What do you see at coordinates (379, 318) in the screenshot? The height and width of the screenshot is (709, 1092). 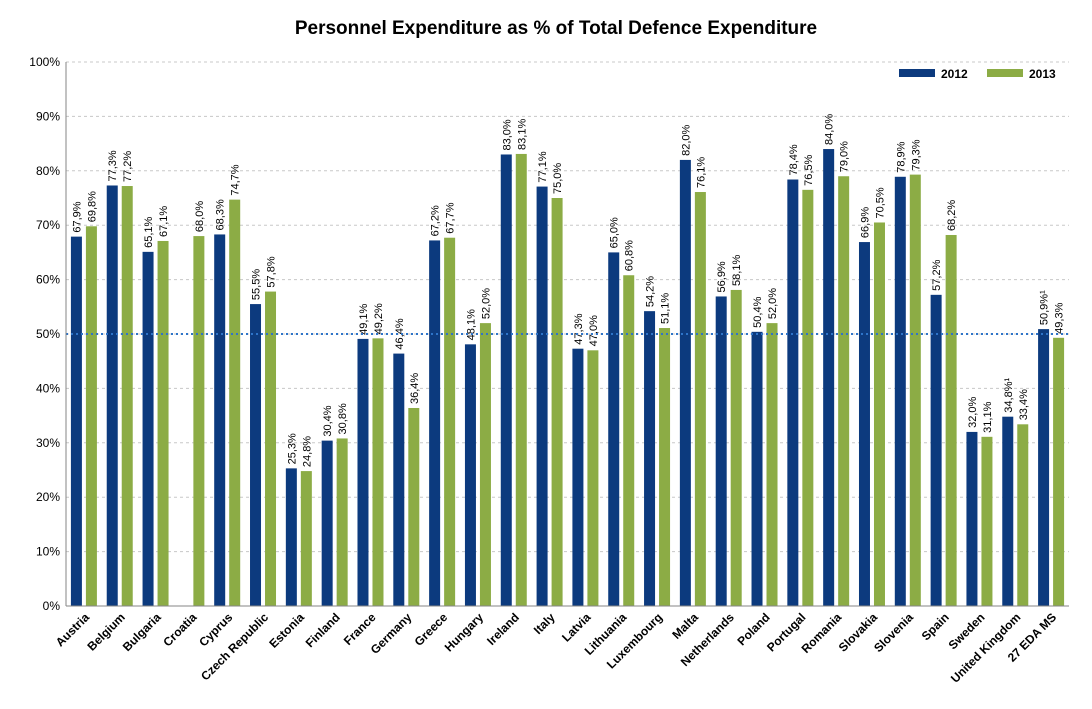 I see `data-label-2013: 49,2%` at bounding box center [379, 318].